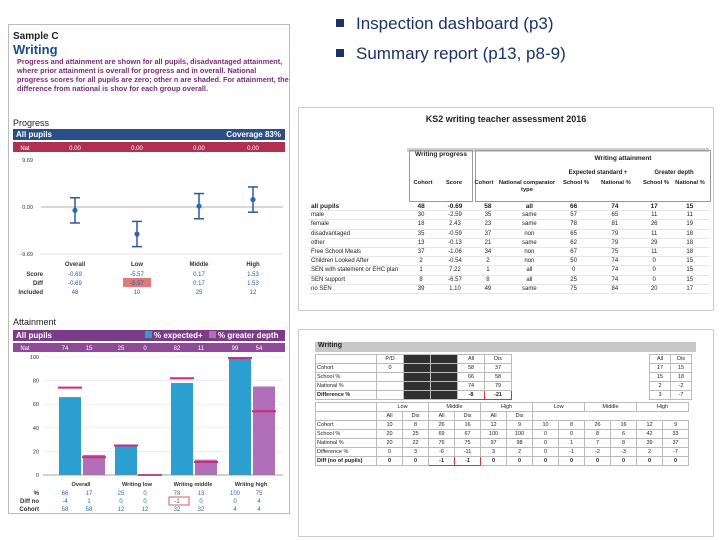 The height and width of the screenshot is (540, 720). I want to click on report-row: disadvantaged 35 -0.59 37 non 65 79 11 18, so click(509, 234).